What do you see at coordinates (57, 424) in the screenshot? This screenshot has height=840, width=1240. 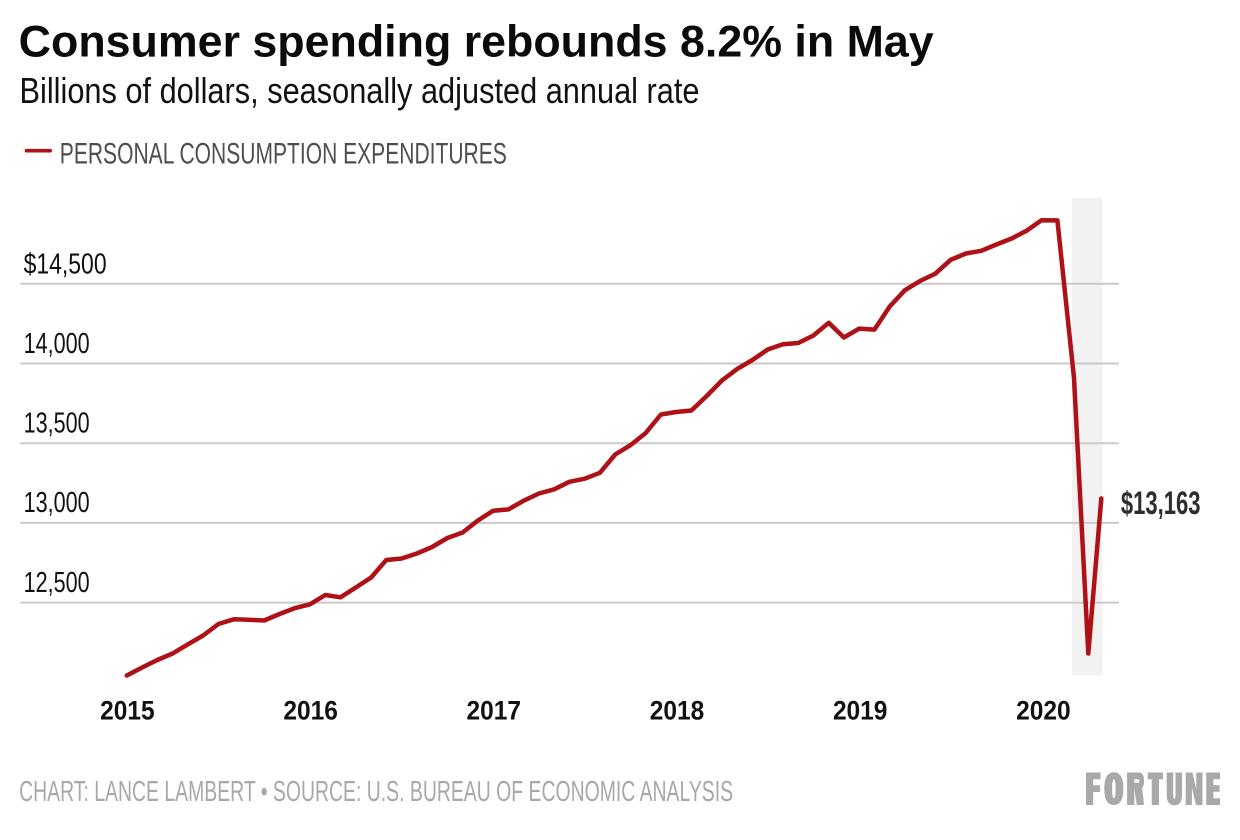 I see `svg-text: 13,500` at bounding box center [57, 424].